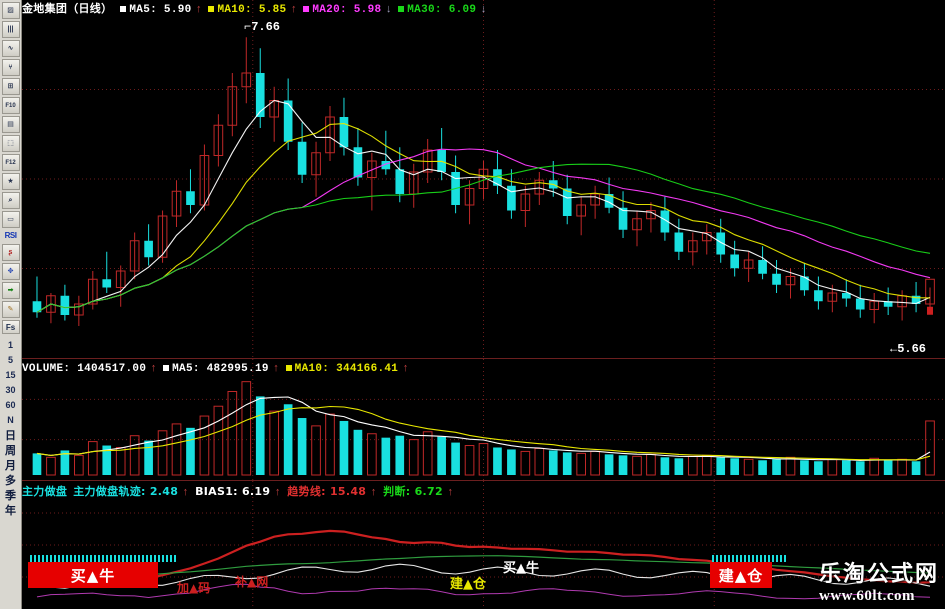  What do you see at coordinates (194, 588) in the screenshot?
I see `red-annotation-left: 加▲码` at bounding box center [194, 588].